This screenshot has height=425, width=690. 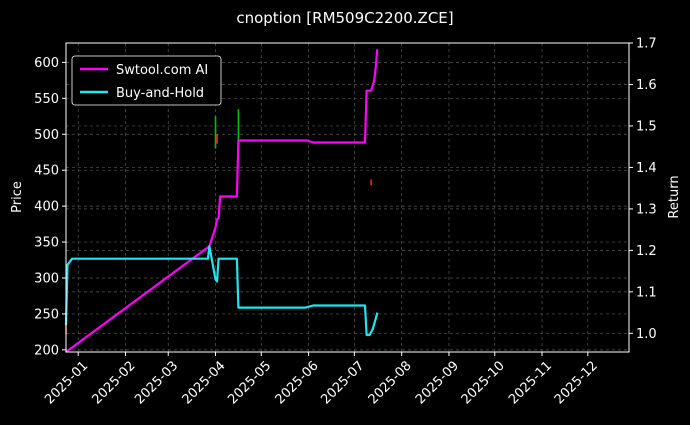 What do you see at coordinates (643, 189) in the screenshot?
I see `right-y-axis: 1.0 1.1 1.2 1.3 1.4 1.5 1.6 1.7` at bounding box center [643, 189].